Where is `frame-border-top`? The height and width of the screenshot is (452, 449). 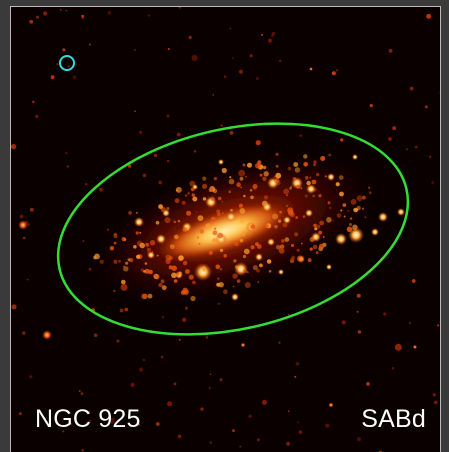
frame-border-top is located at coordinates (224, 3).